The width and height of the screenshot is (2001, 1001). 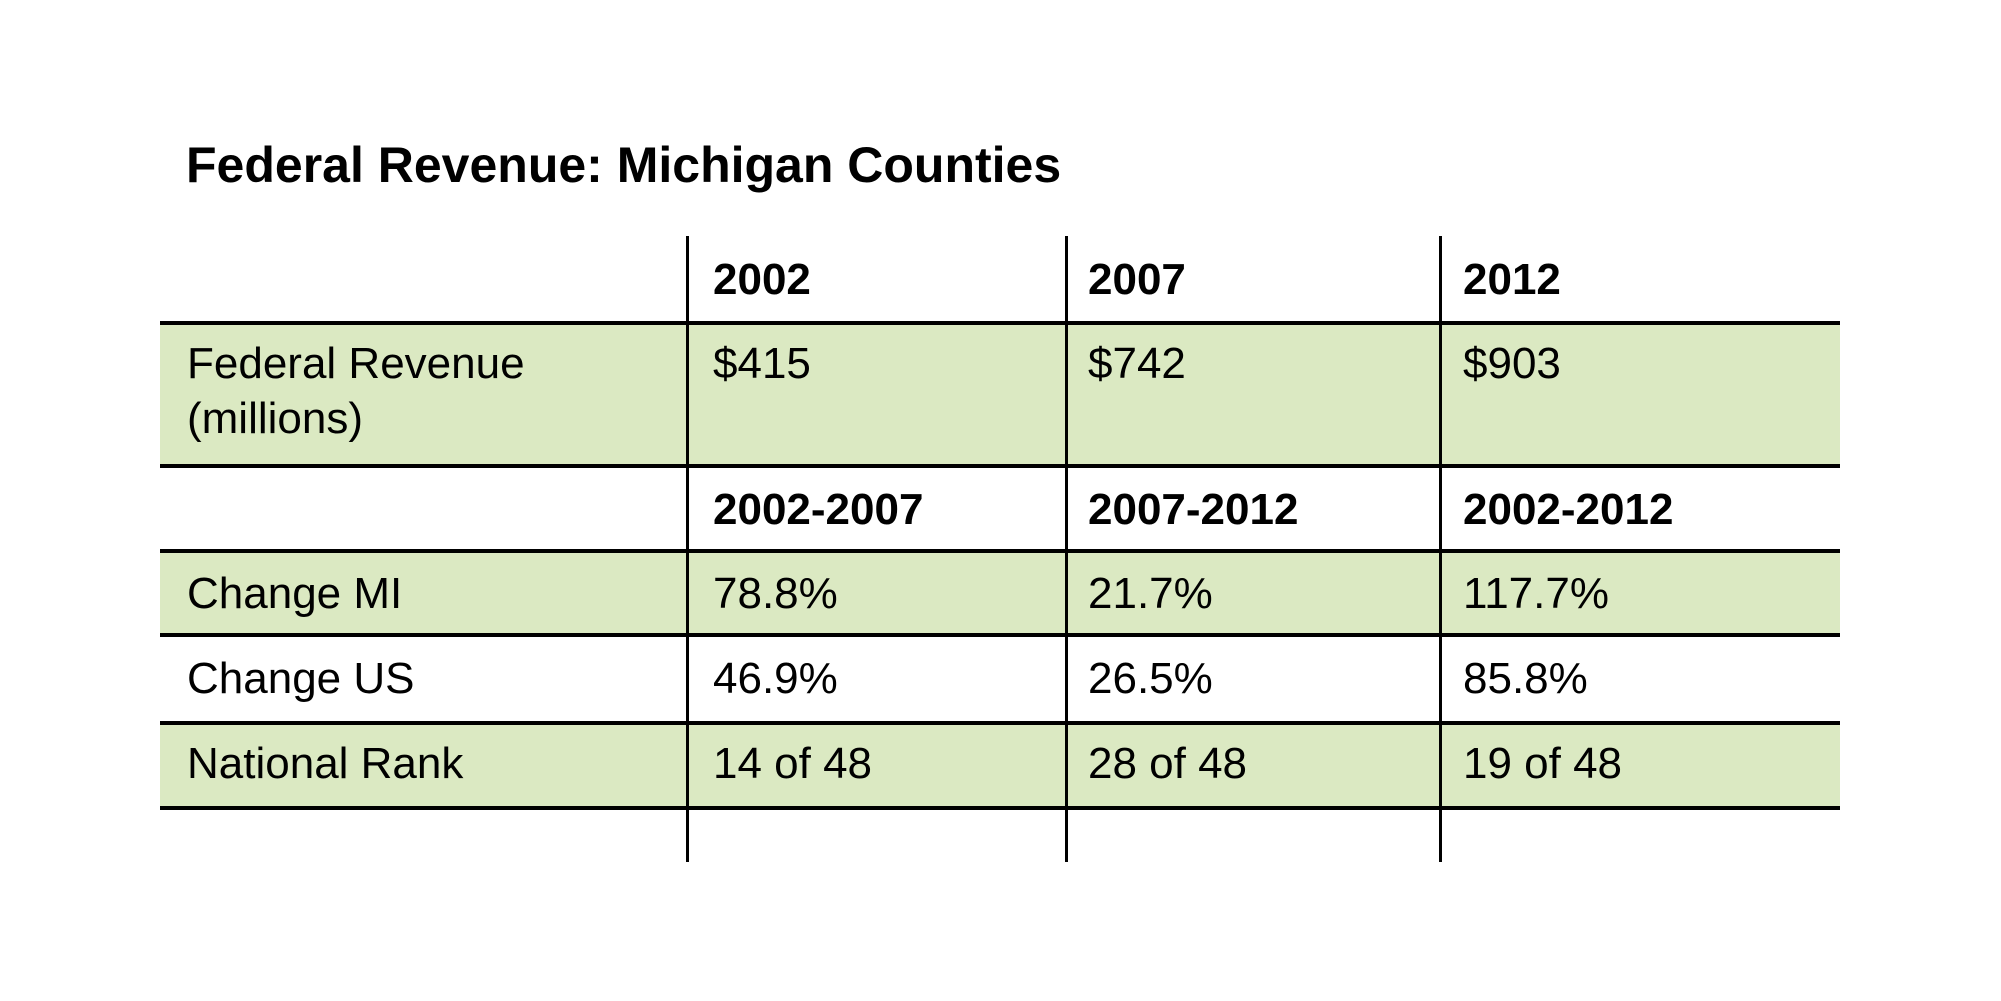 What do you see at coordinates (1525, 678) in the screenshot?
I see `table-cell: 85.8%` at bounding box center [1525, 678].